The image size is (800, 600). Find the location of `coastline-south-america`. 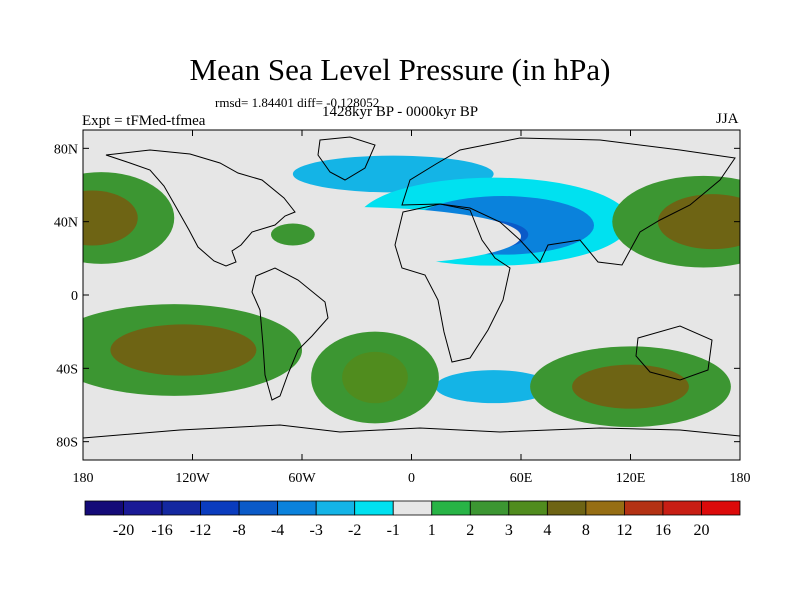

coastline-south-america is located at coordinates (290, 334).